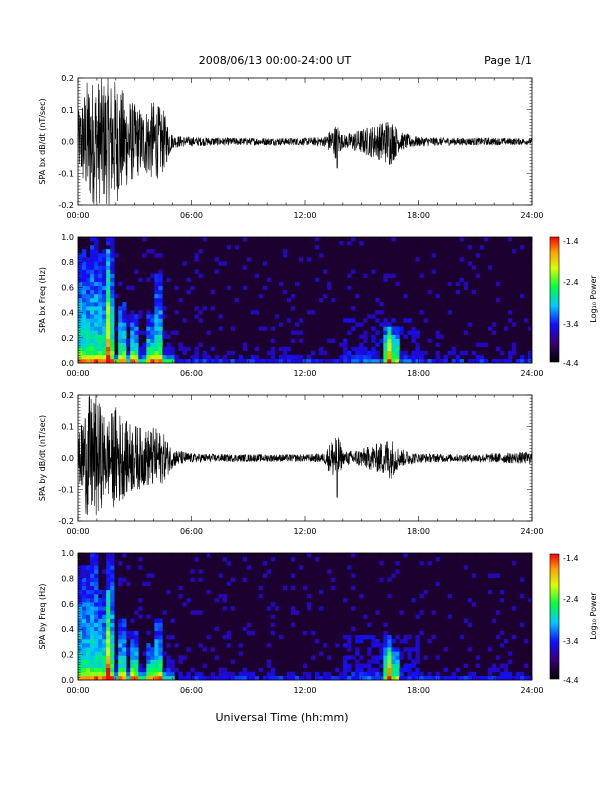  I want to click on colorbar-1-ramp, so click(554, 299).